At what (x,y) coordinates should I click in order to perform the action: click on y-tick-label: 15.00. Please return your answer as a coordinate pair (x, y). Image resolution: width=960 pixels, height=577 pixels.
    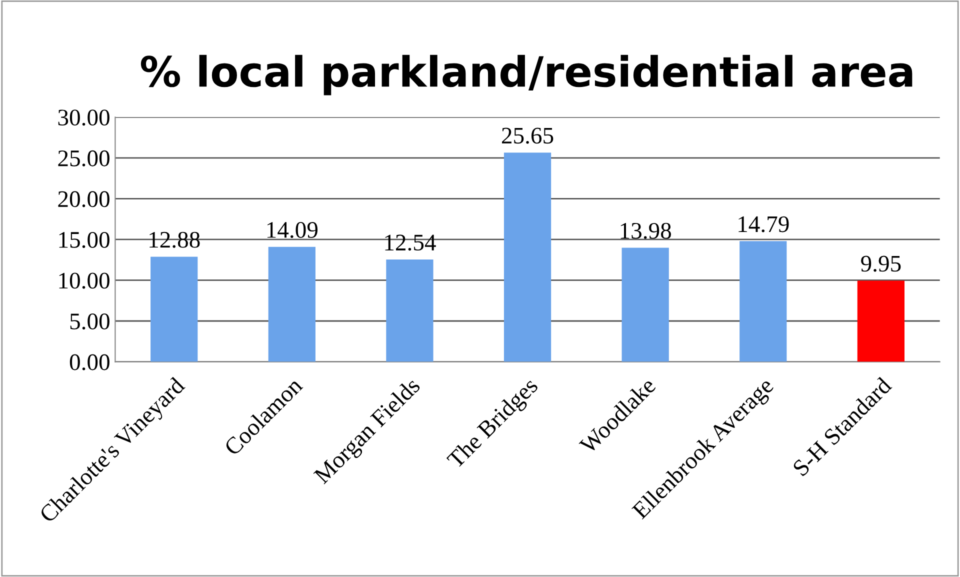
    Looking at the image, I should click on (84, 240).